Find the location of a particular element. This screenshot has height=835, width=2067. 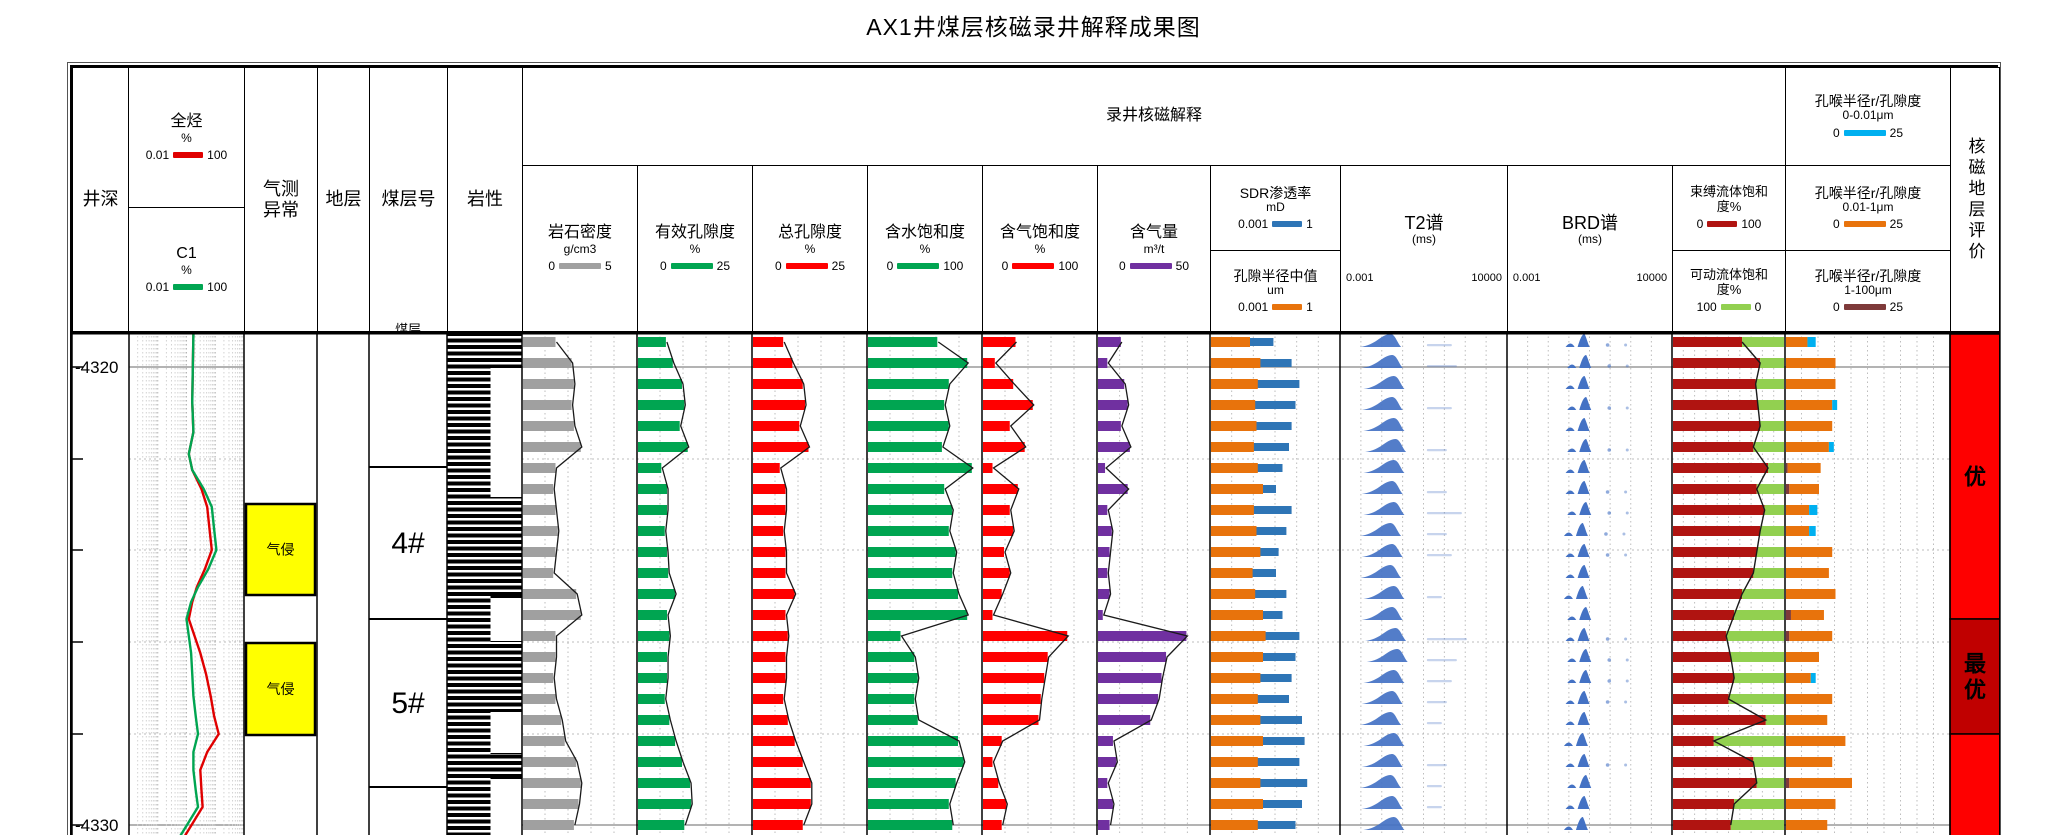

track-t2-spectra is located at coordinates (1413, 581).